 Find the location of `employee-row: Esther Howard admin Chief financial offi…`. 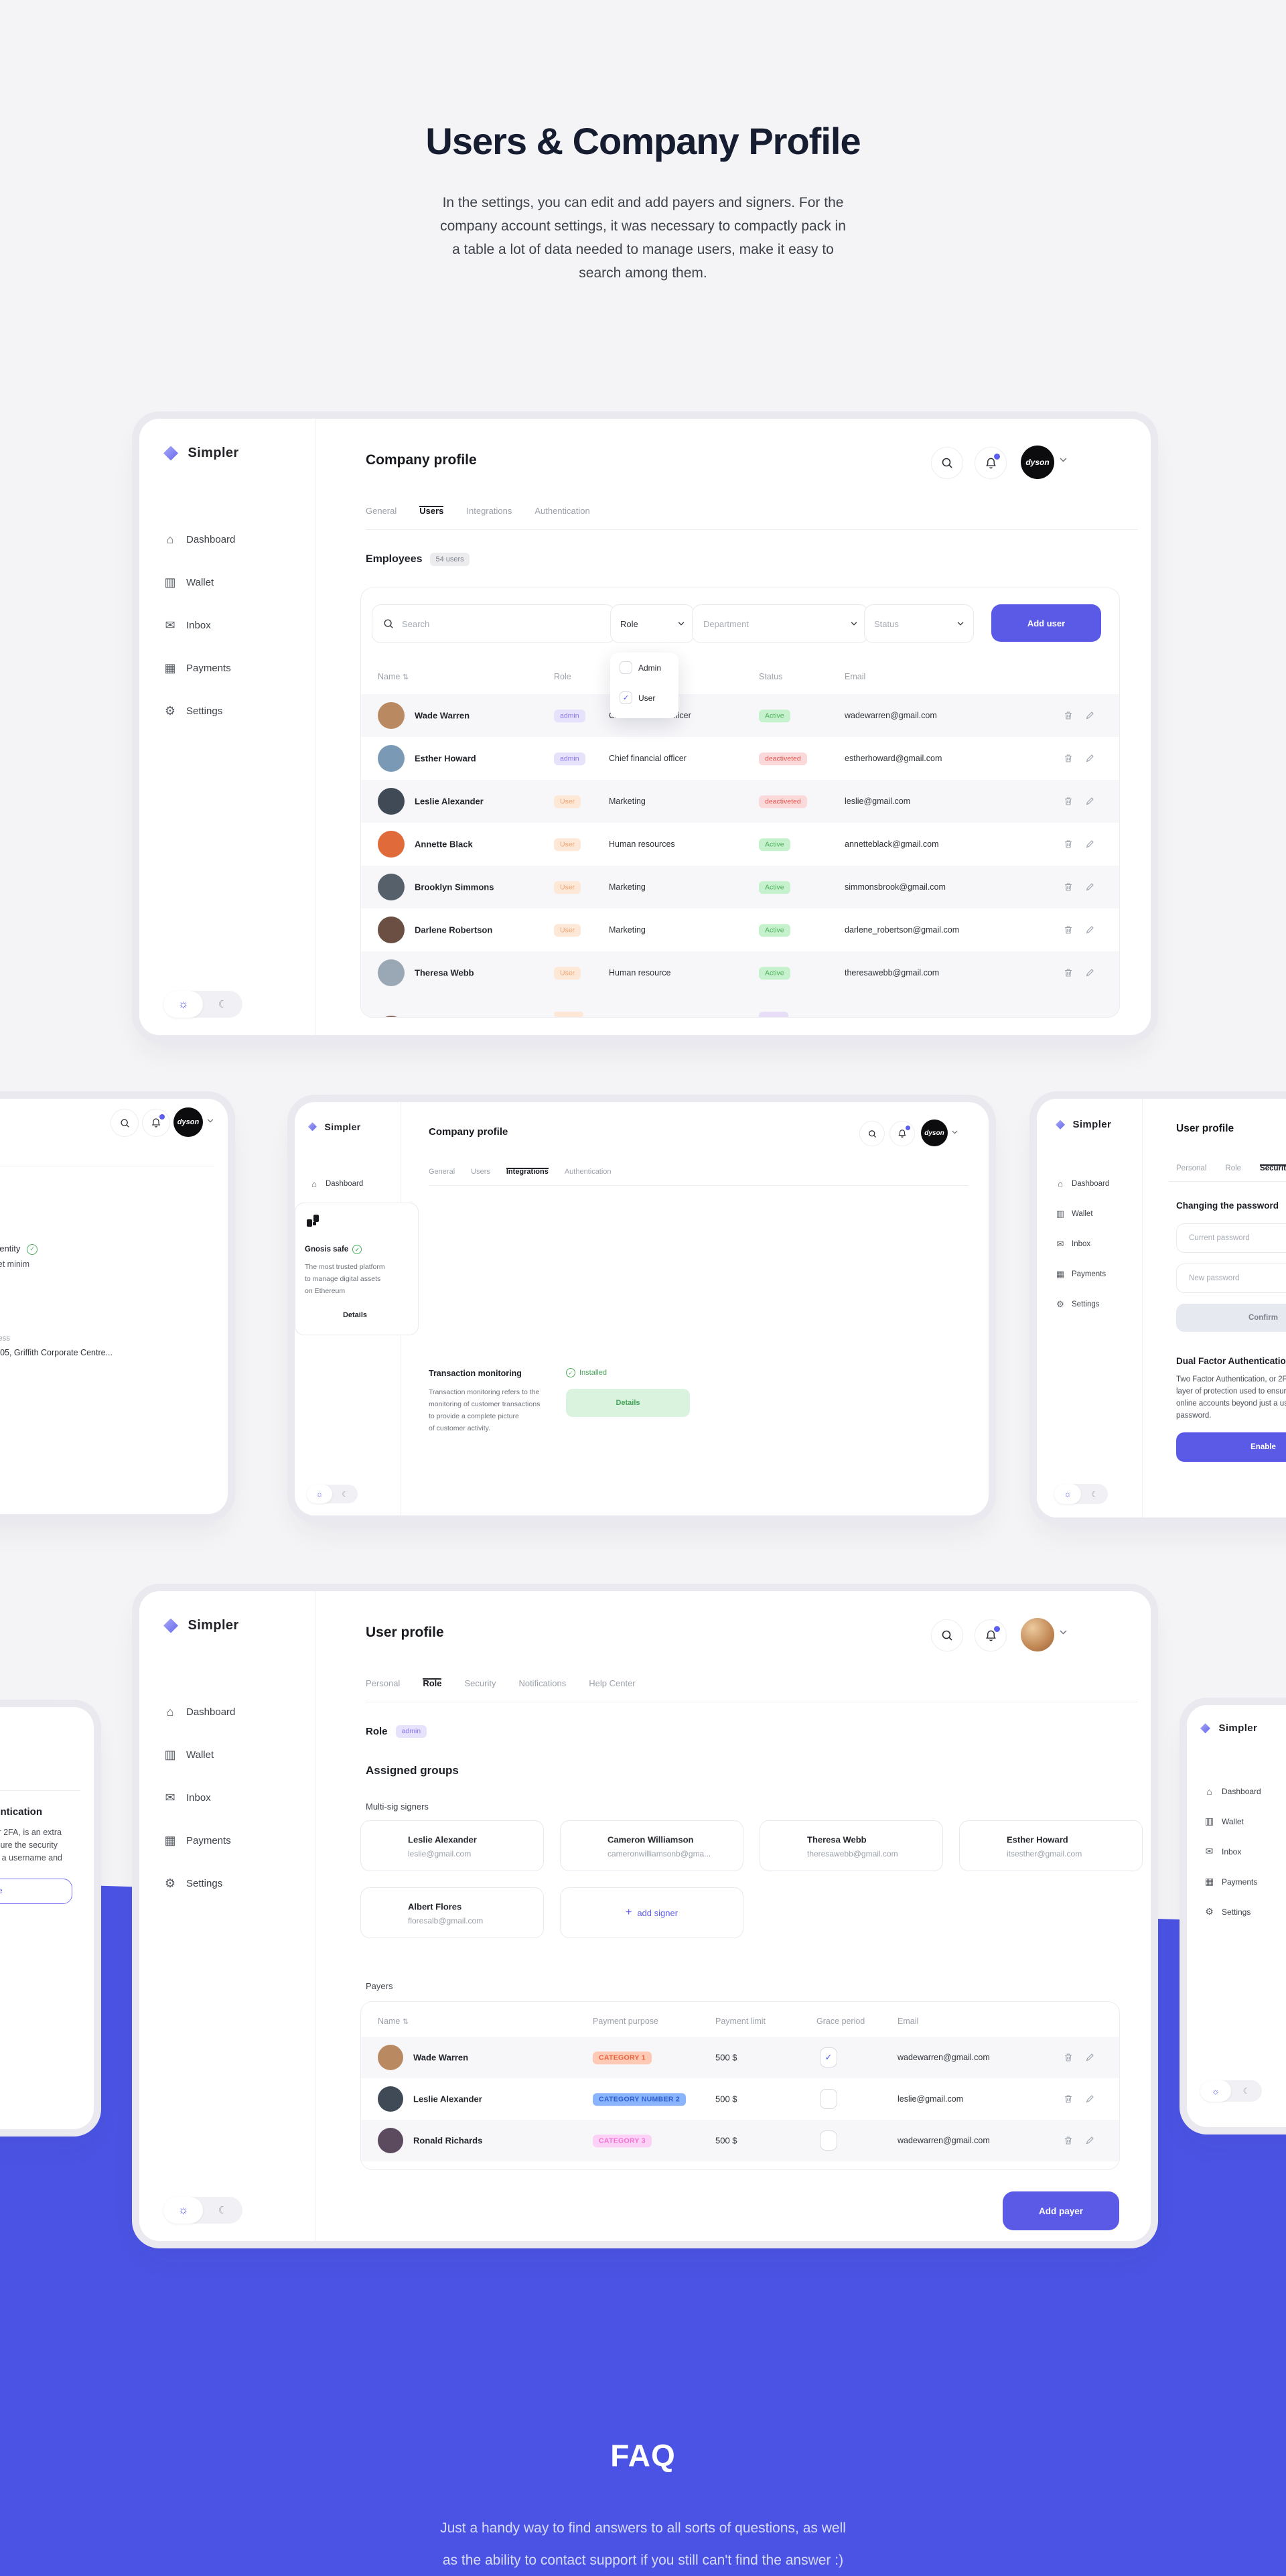

employee-row: Esther Howard admin Chief financial offi… is located at coordinates (740, 759).